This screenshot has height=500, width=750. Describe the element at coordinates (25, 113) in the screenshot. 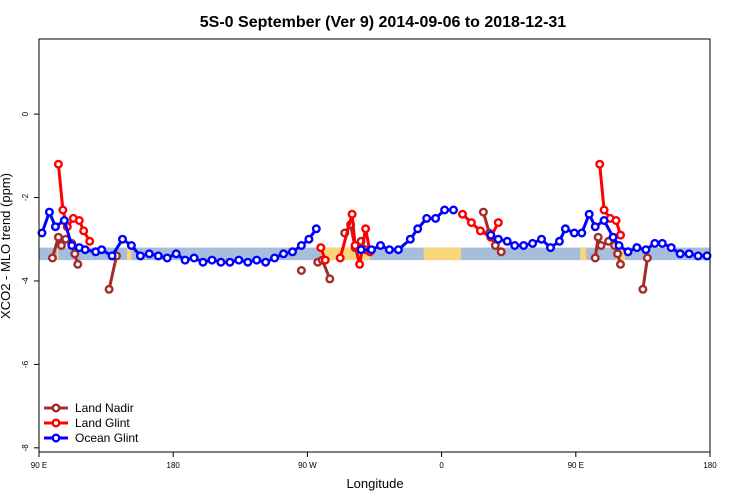

I see `y-tick-label: 0` at that location.